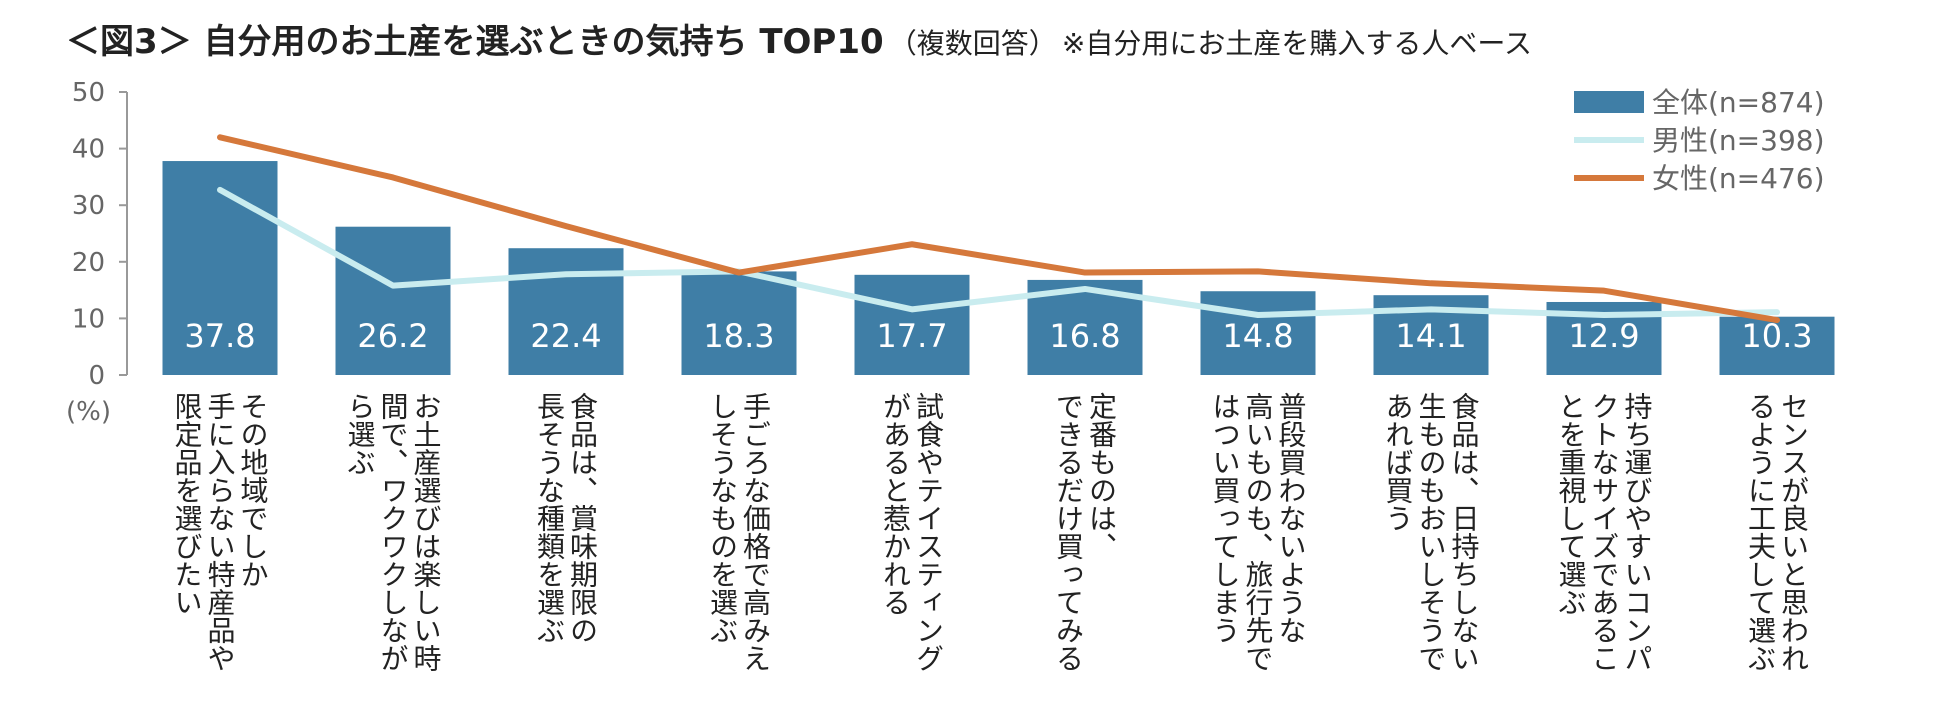  I want to click on category-label: 生ものもおいしそうで, so click(1431, 532).